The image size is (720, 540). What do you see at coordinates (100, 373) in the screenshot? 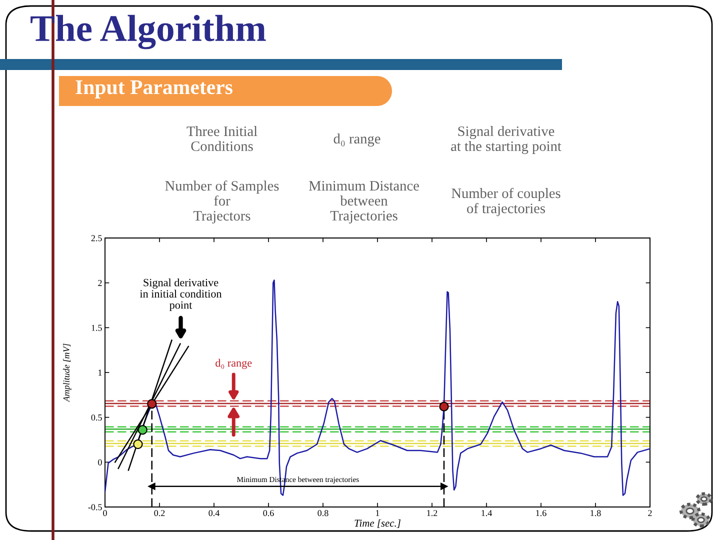
I see `y-tick-label: 1` at bounding box center [100, 373].